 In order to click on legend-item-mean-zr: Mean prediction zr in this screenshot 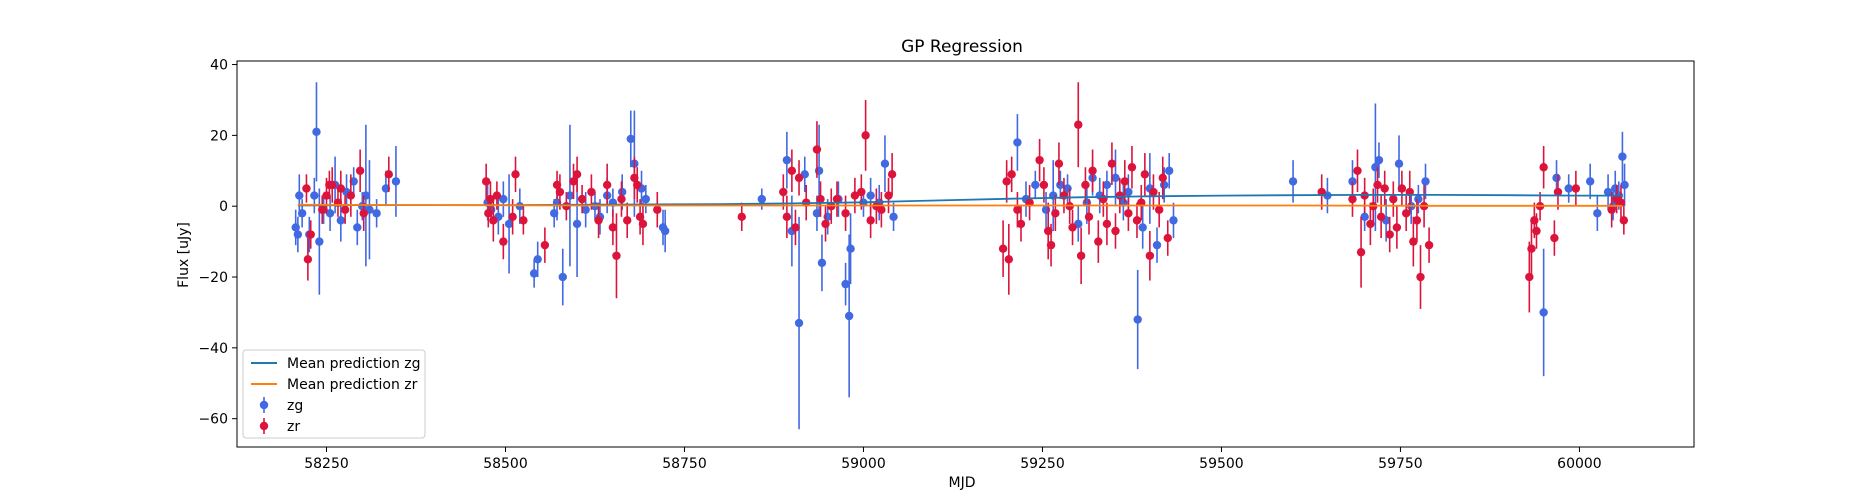, I will do `click(334, 385)`.